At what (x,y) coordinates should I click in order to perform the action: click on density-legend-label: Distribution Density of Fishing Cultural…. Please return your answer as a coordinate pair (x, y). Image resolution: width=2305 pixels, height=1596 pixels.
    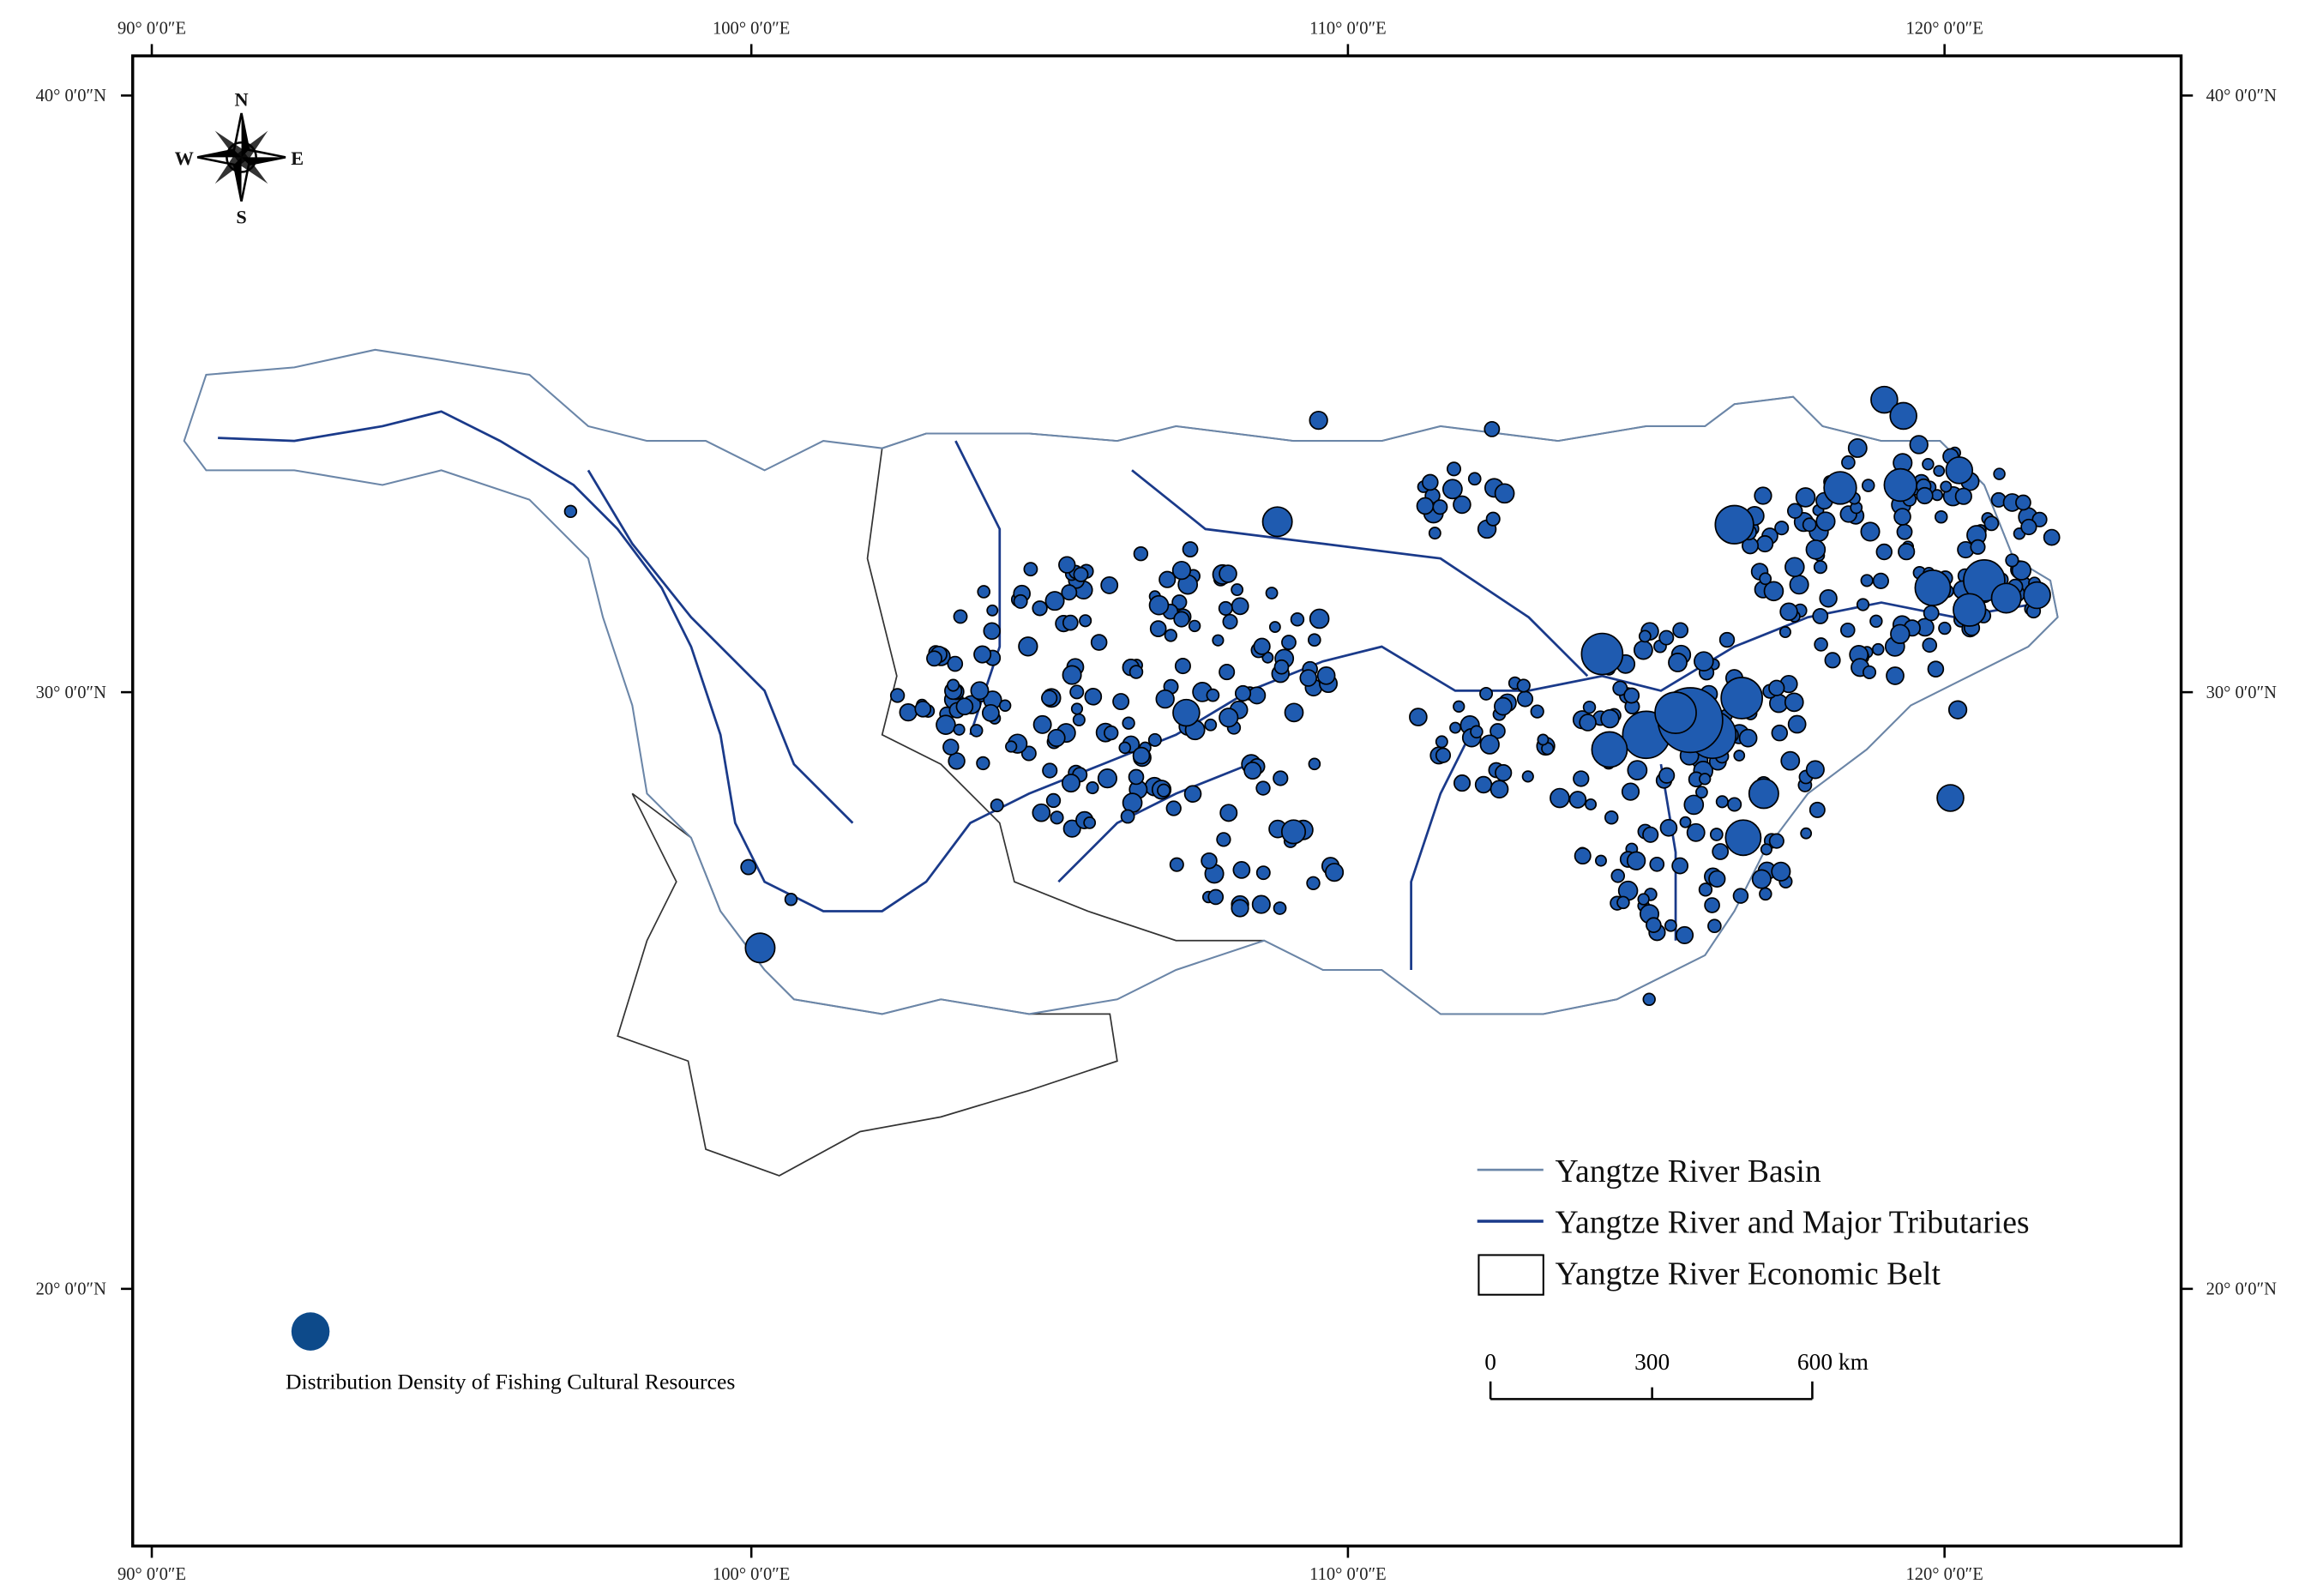
    Looking at the image, I should click on (511, 1381).